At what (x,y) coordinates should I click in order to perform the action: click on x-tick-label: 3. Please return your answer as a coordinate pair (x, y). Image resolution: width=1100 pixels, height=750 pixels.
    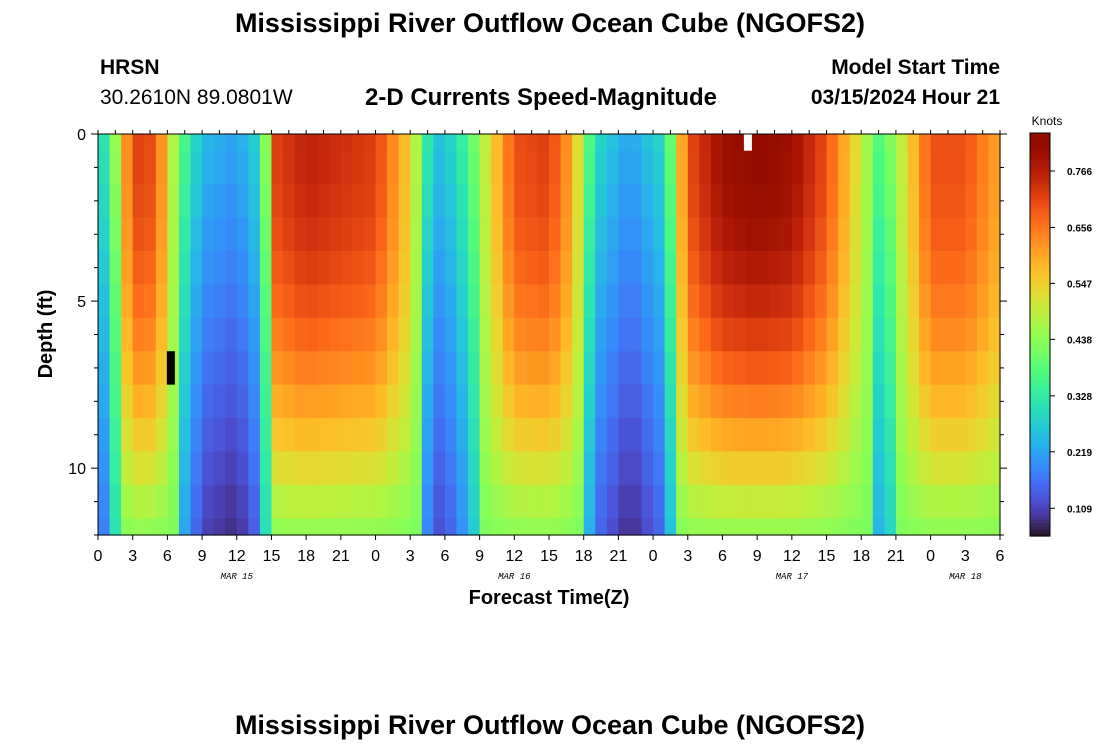
    Looking at the image, I should click on (687, 556).